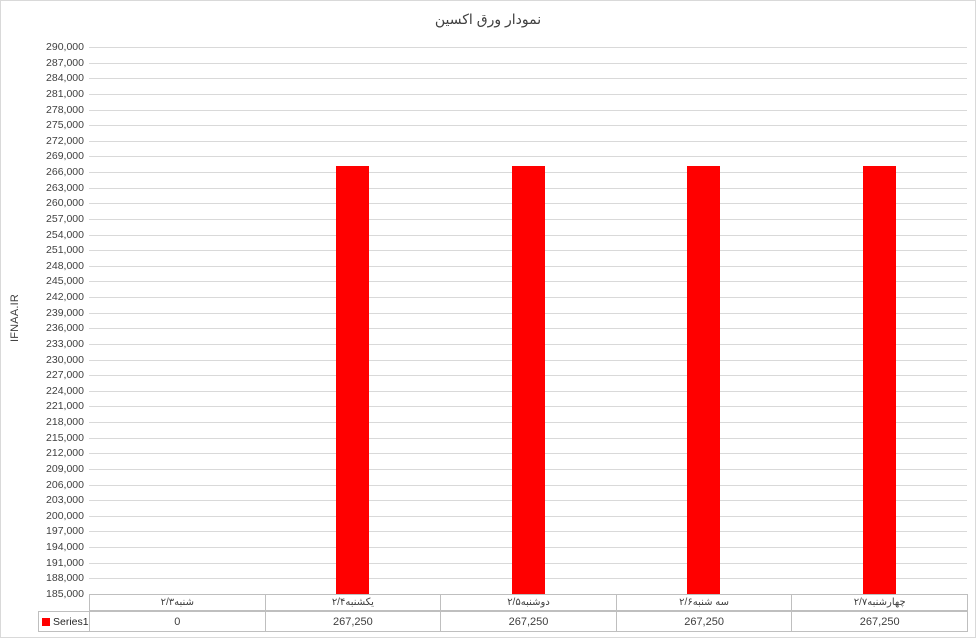  I want to click on table-header-category-5: چهارشنبه۲/۷, so click(879, 602).